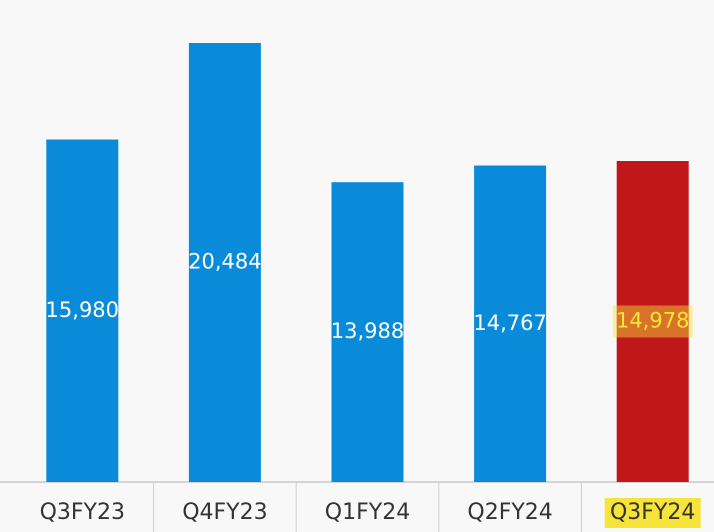  Describe the element at coordinates (509, 512) in the screenshot. I see `x-tick-label: Q2FY24` at that location.